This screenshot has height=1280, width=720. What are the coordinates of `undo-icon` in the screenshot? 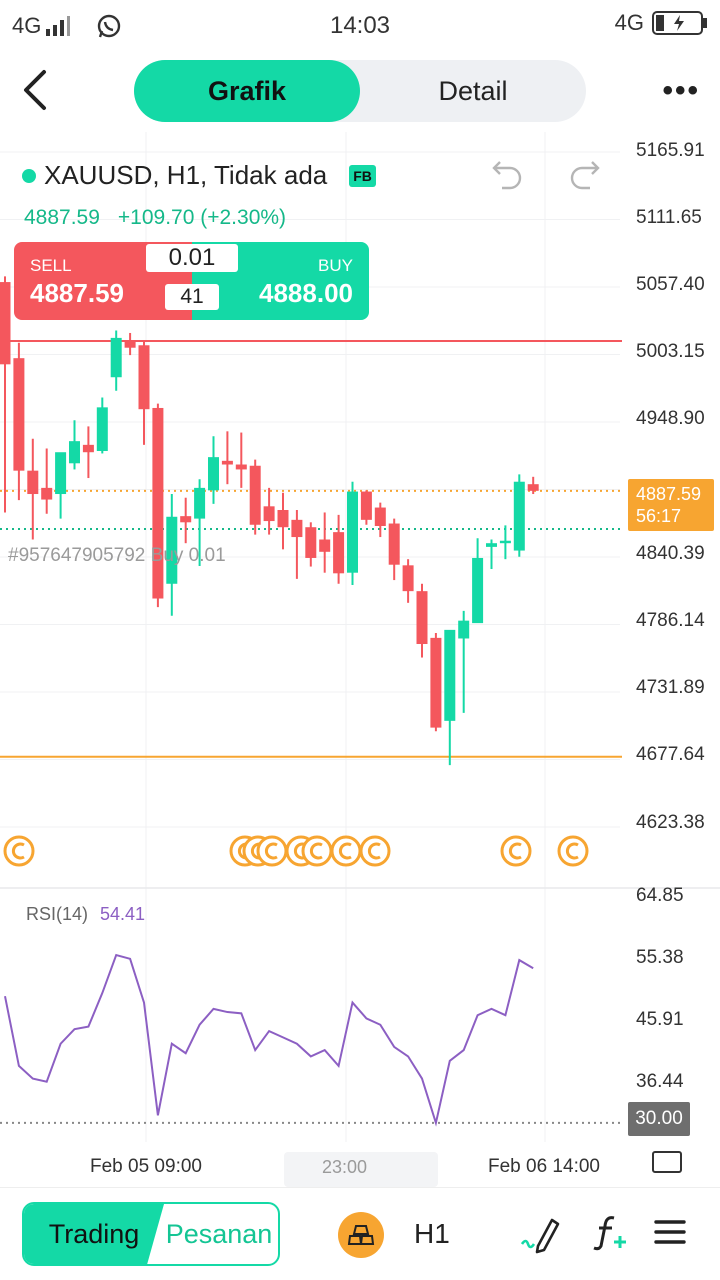 It's located at (508, 174).